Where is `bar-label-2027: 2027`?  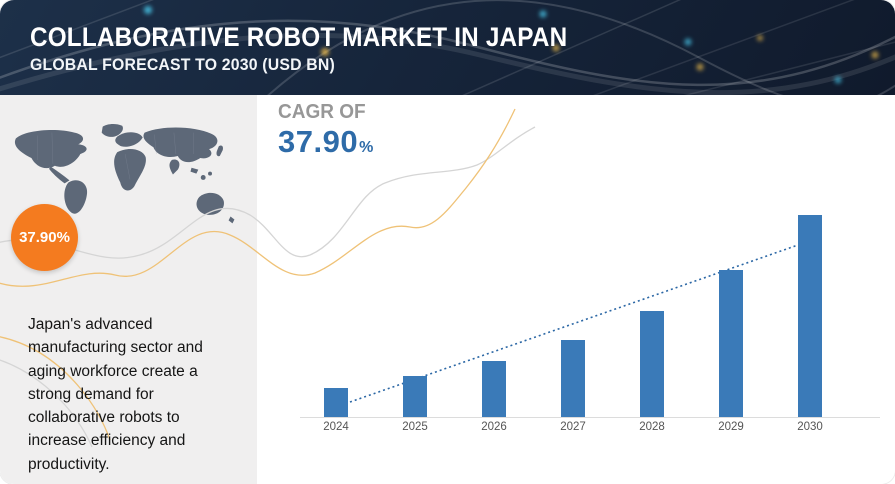
bar-label-2027: 2027 is located at coordinates (573, 427).